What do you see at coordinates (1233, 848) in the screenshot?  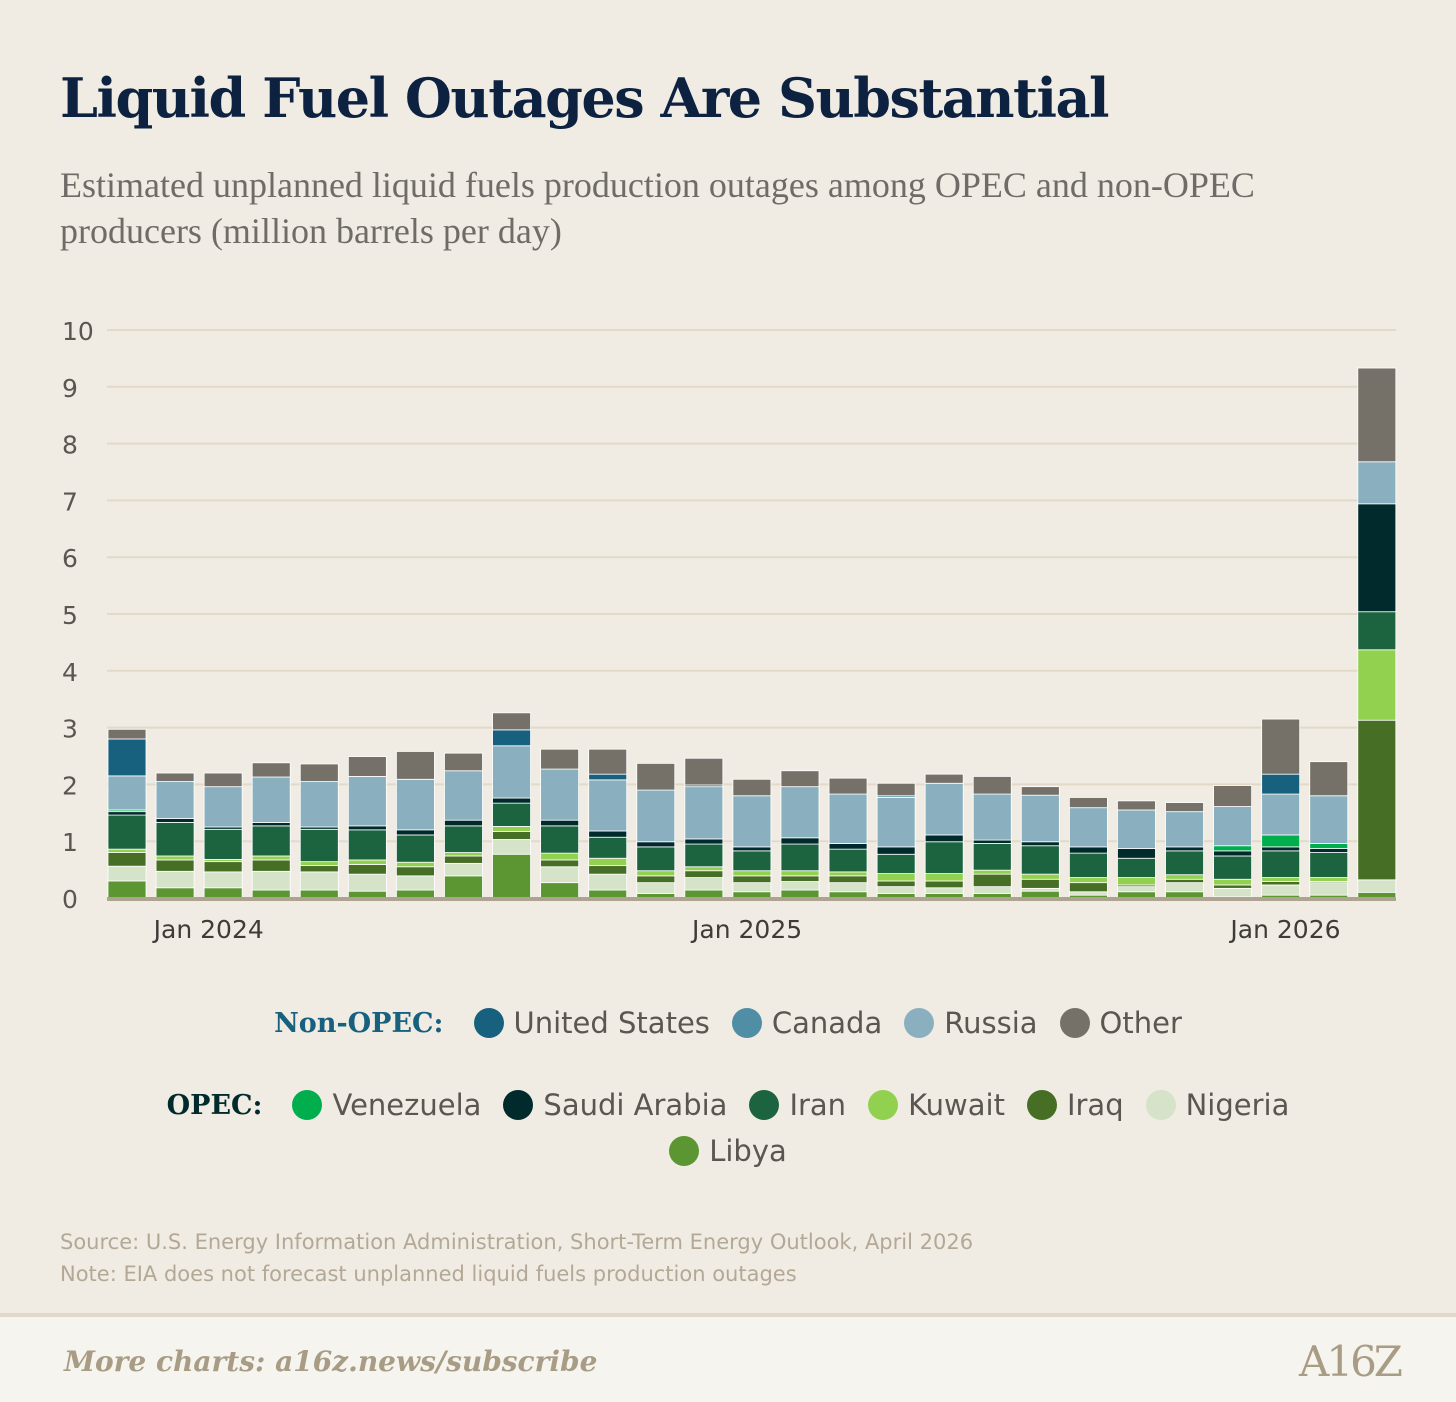 I see `bar-segment-venezuela` at bounding box center [1233, 848].